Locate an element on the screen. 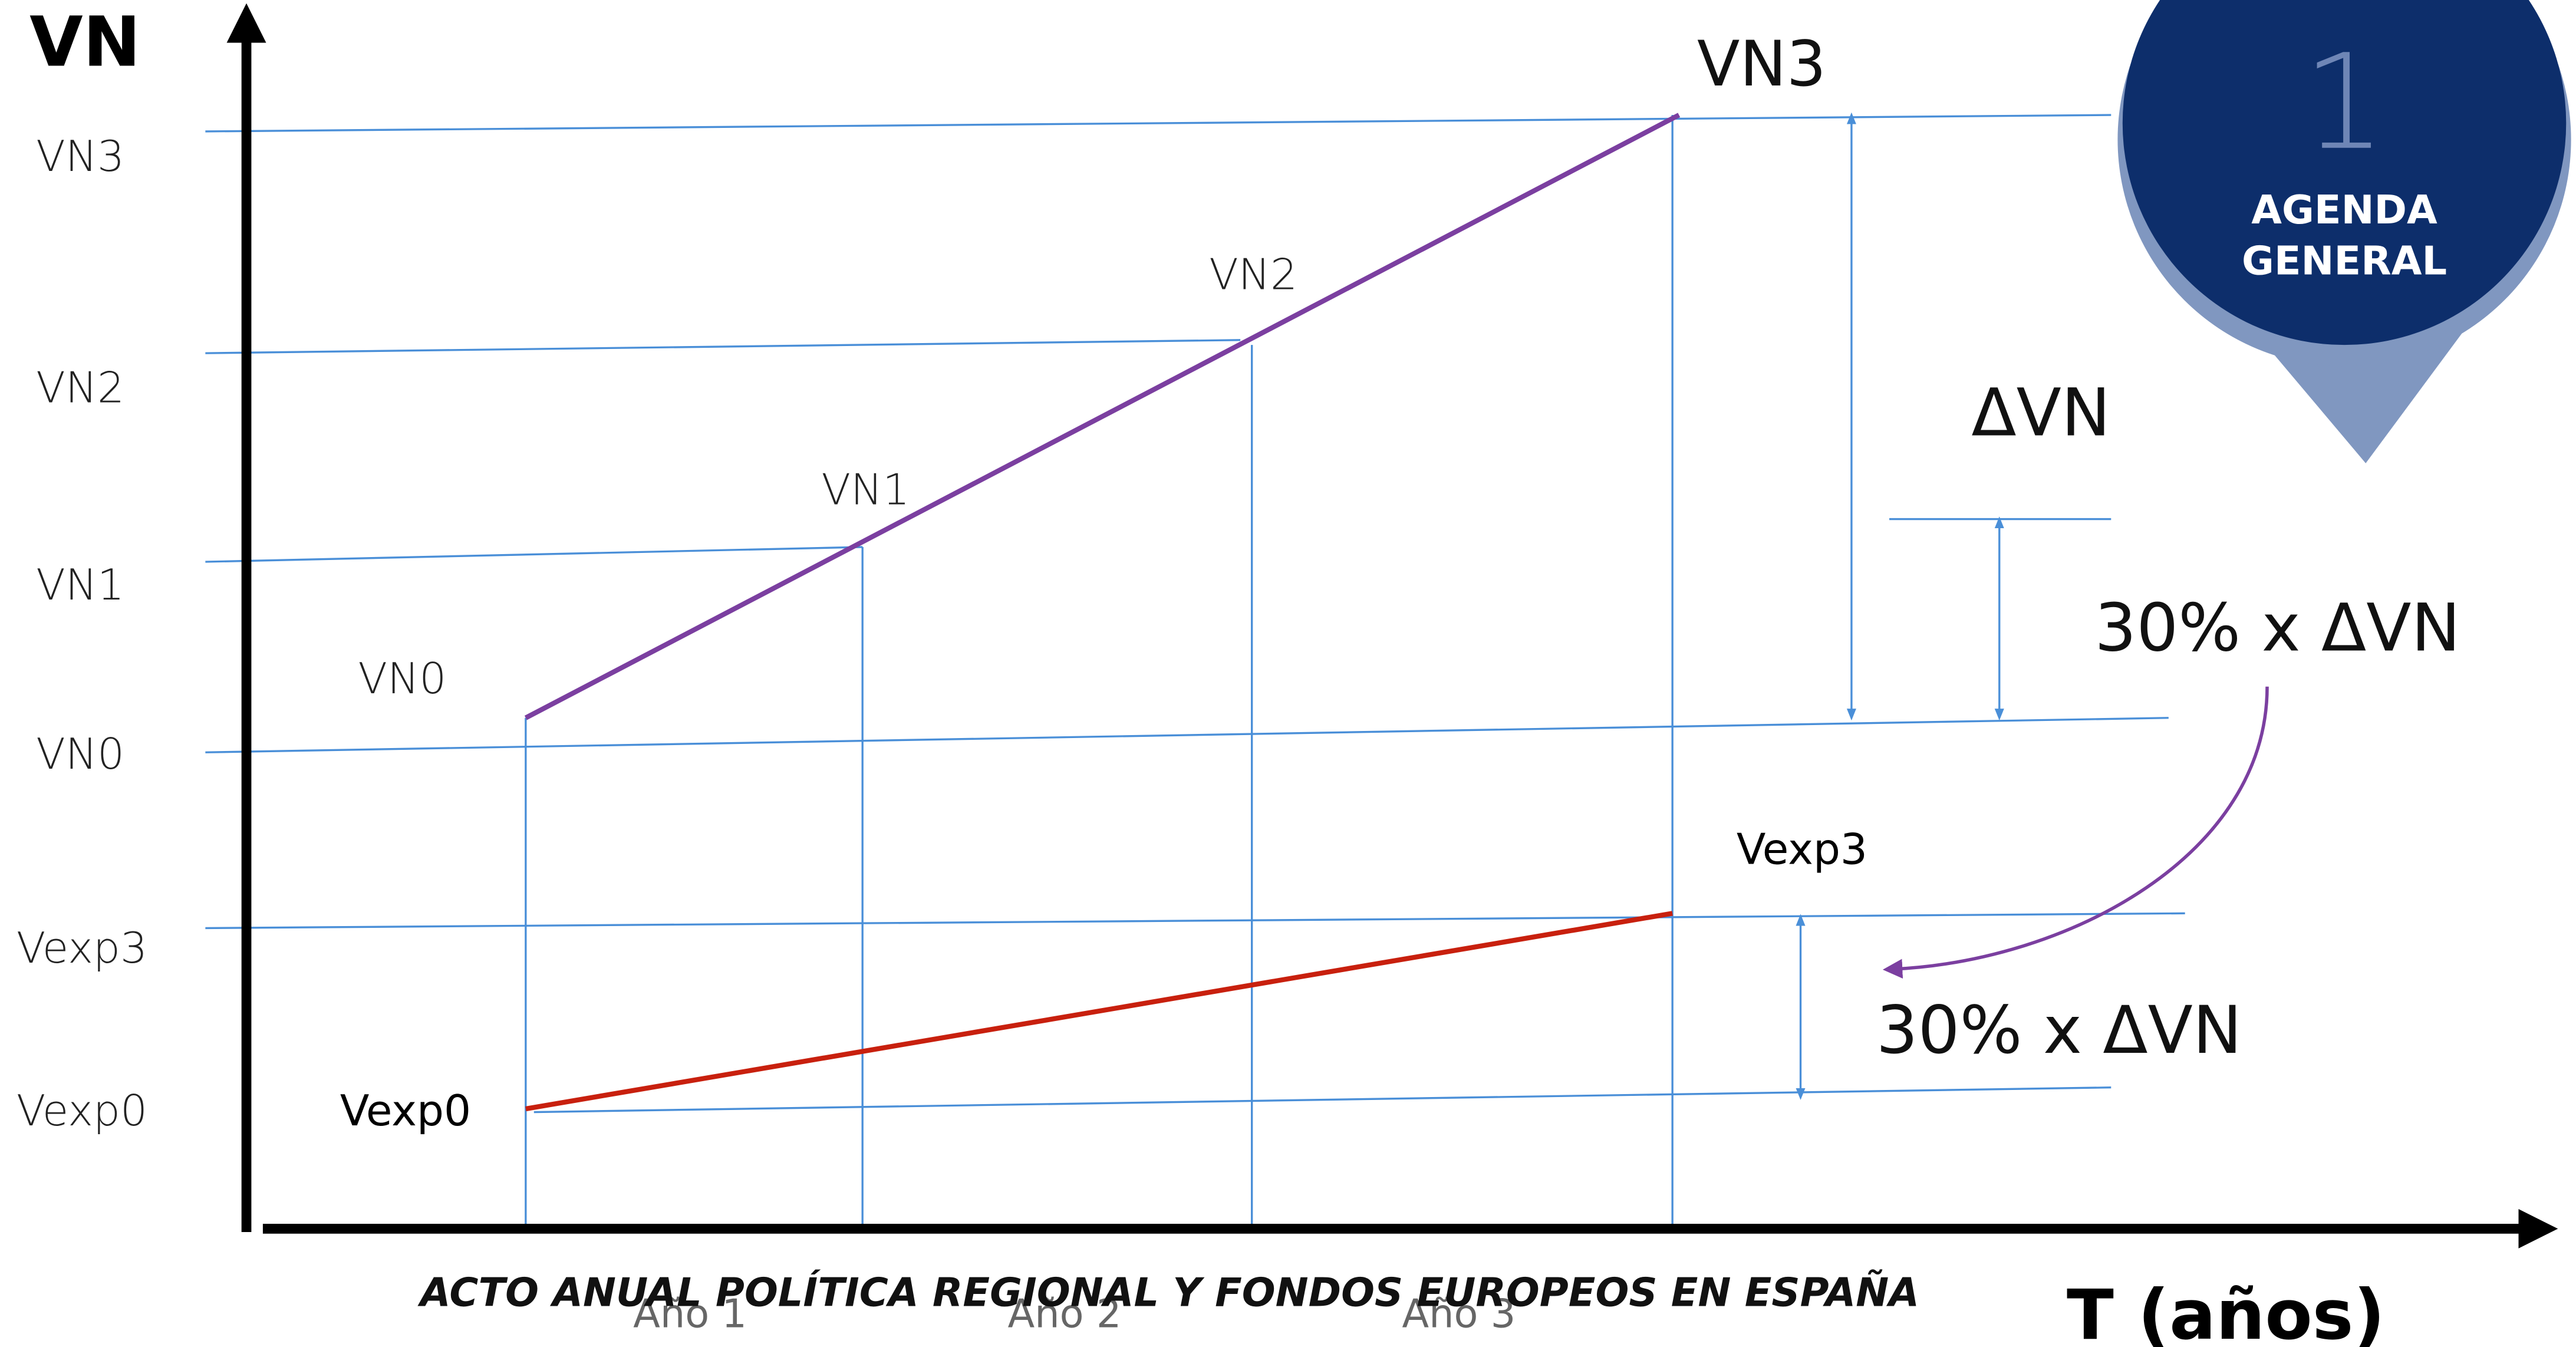 Image resolution: width=2576 pixels, height=1347 pixels. point-label: Vexp3 is located at coordinates (1802, 850).